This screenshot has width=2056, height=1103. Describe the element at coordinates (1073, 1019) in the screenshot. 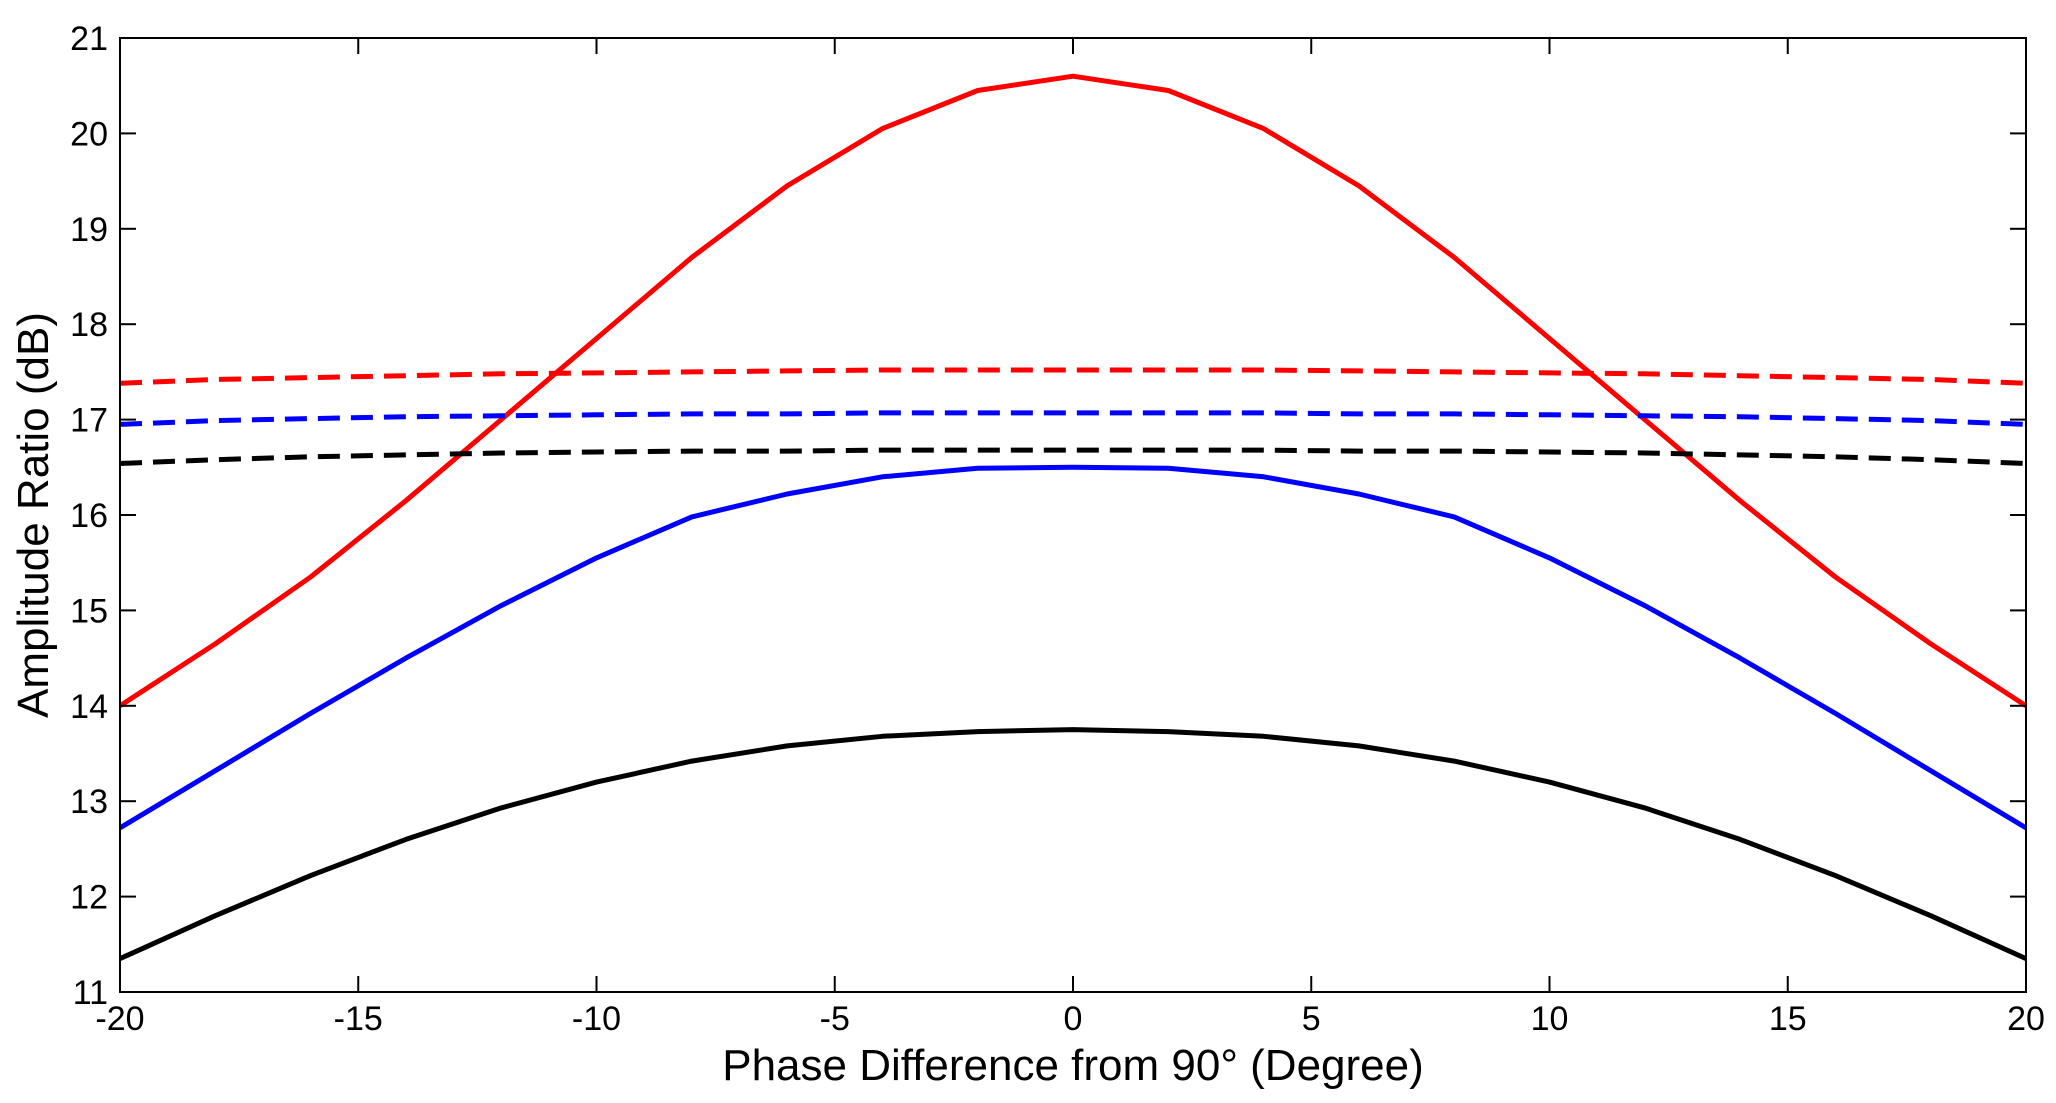

I see `x-tick-label: 0` at that location.